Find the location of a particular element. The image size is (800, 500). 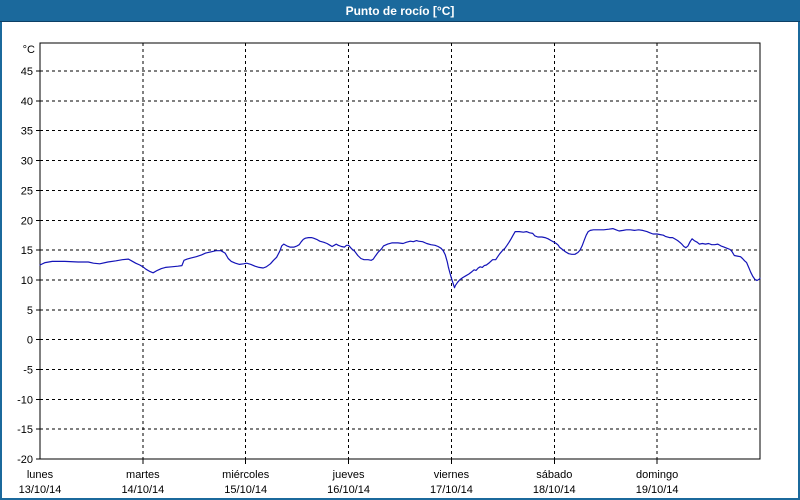

y-axis-tick-label: 20 is located at coordinates (27, 221).